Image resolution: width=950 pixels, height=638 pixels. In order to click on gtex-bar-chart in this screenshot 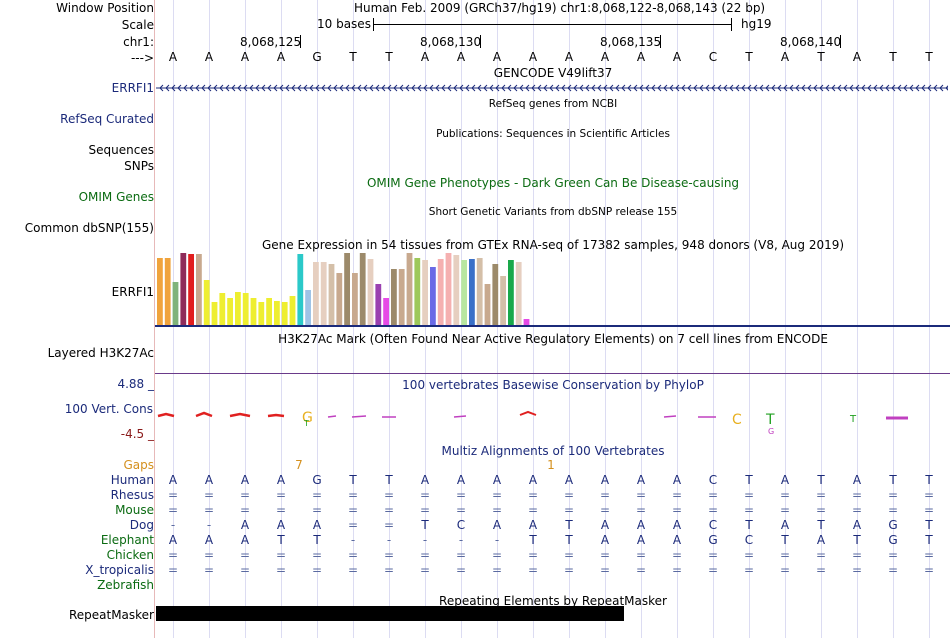, I will do `click(346, 289)`.